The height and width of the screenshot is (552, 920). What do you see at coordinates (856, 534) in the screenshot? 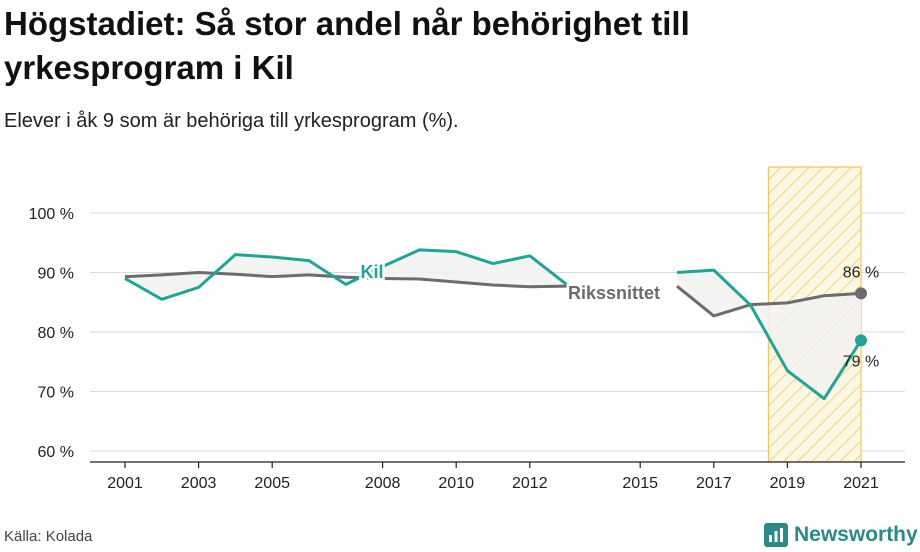
I see `brand-name: Newsworthy` at bounding box center [856, 534].